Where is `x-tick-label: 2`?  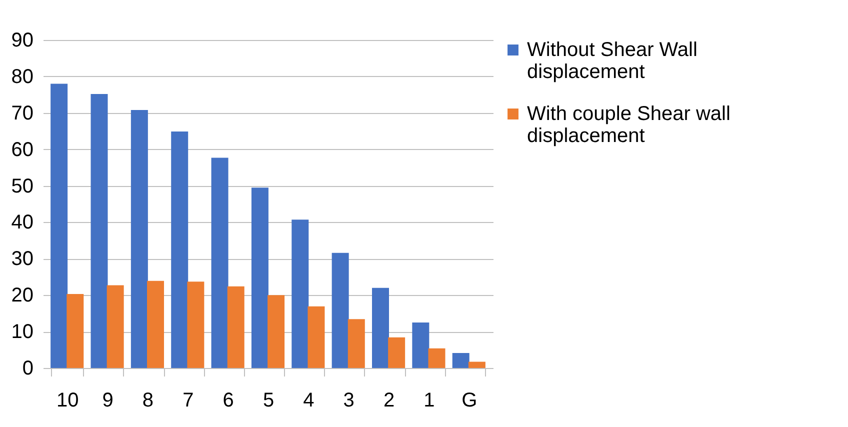
x-tick-label: 2 is located at coordinates (389, 401).